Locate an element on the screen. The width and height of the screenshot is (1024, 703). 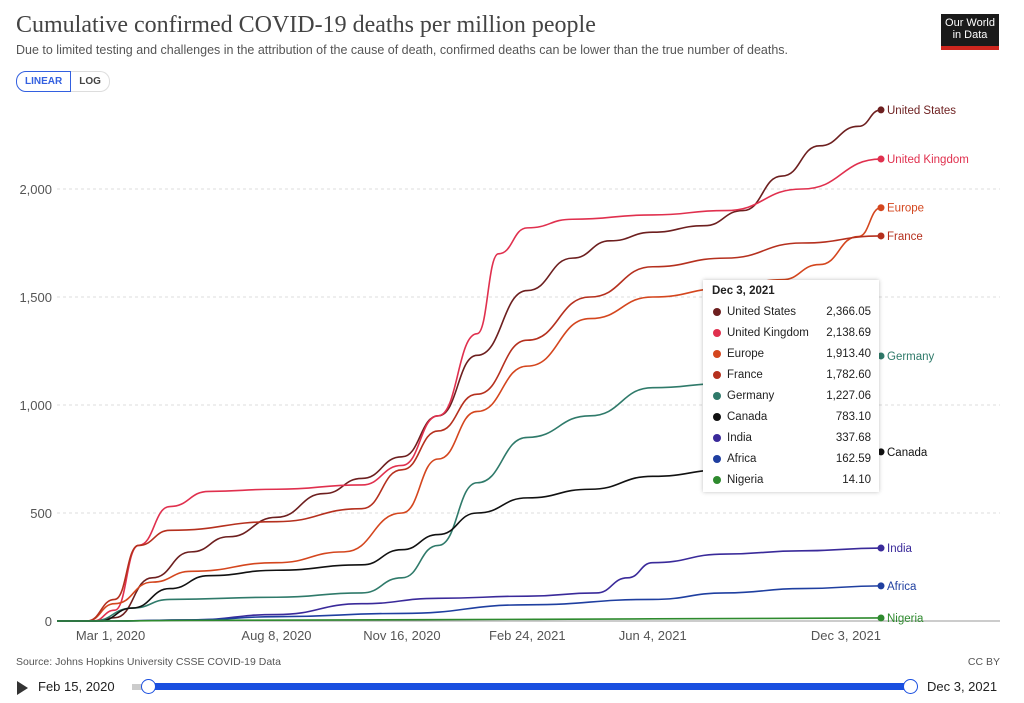
tooltip-value: 14.10 is located at coordinates (856, 479).